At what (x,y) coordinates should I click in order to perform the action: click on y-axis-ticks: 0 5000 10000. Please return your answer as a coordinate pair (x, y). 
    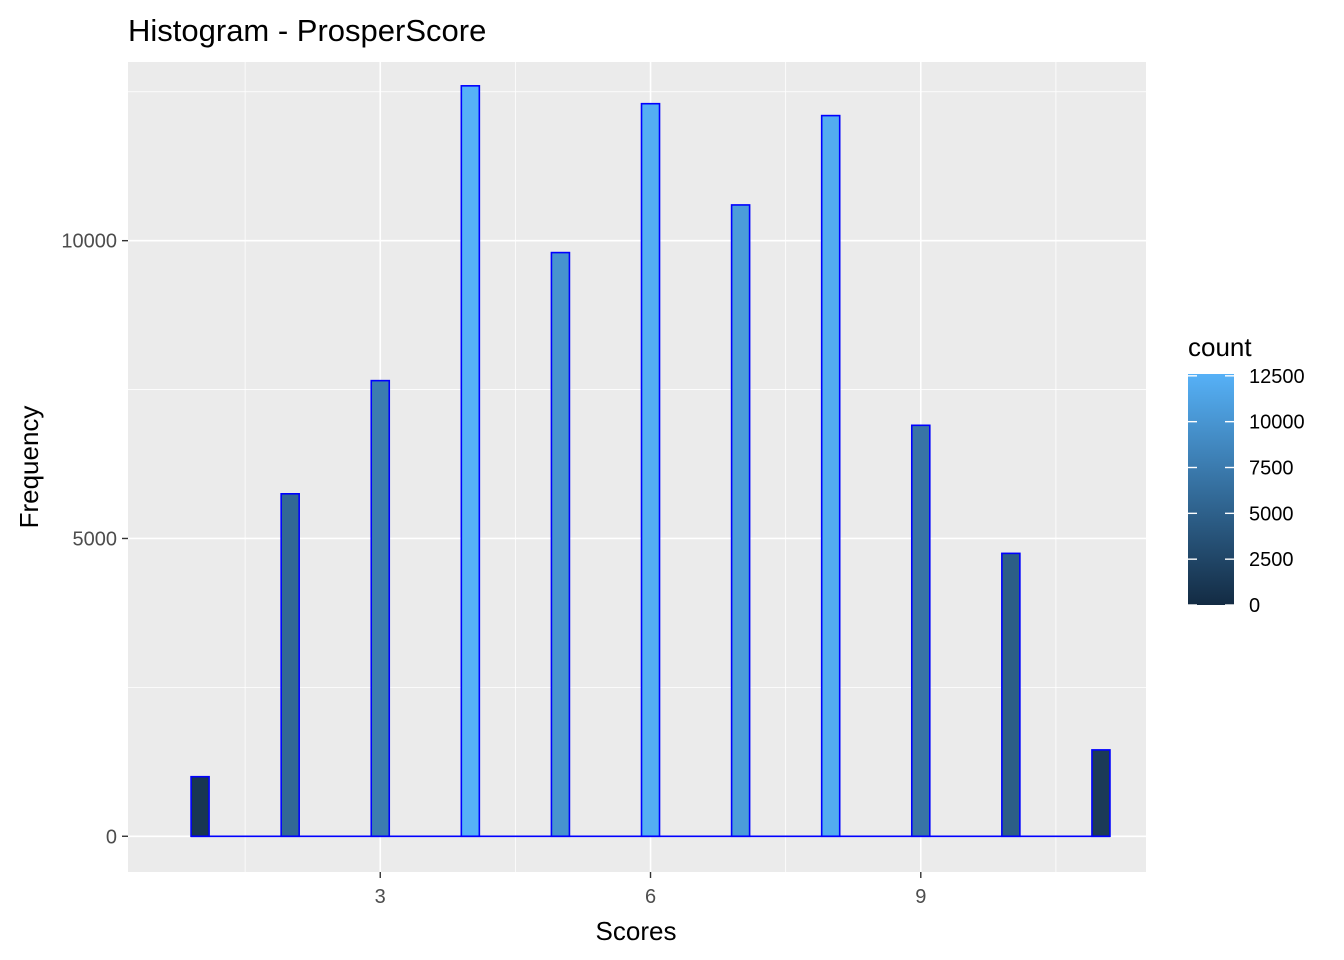
    Looking at the image, I should click on (94, 539).